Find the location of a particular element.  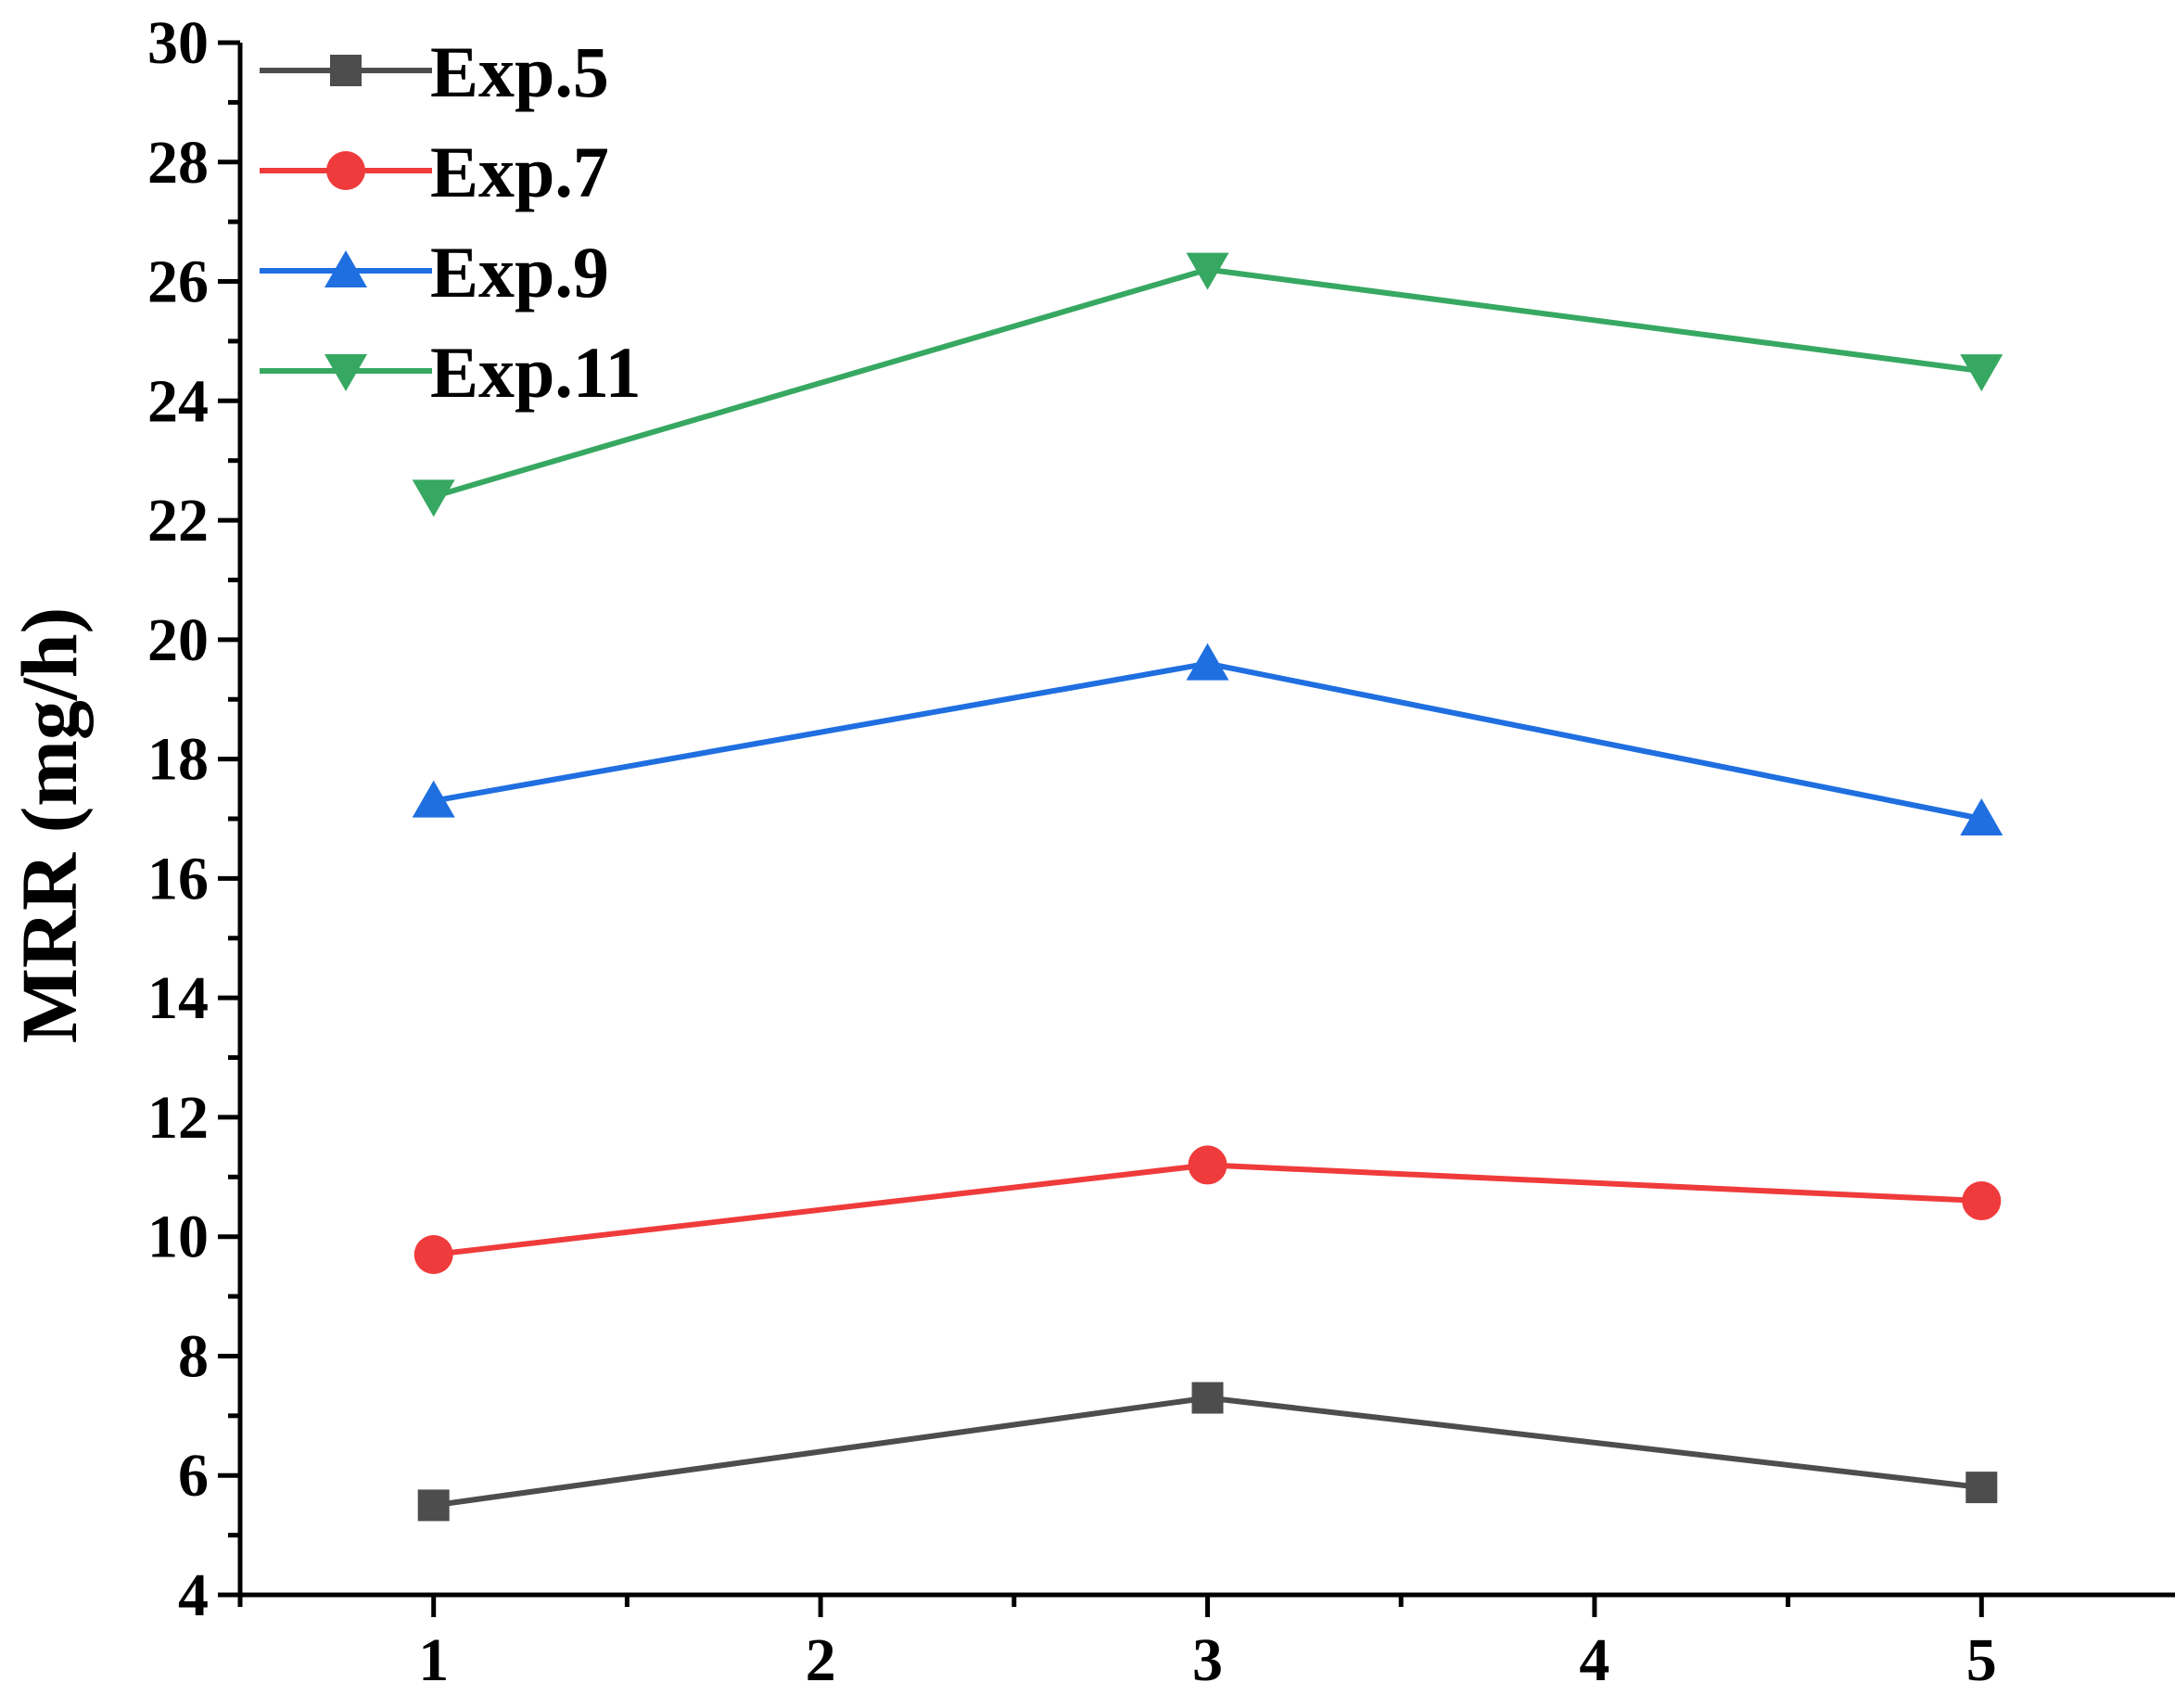

y-axis-title: MRR (mg/h) is located at coordinates (49, 825).